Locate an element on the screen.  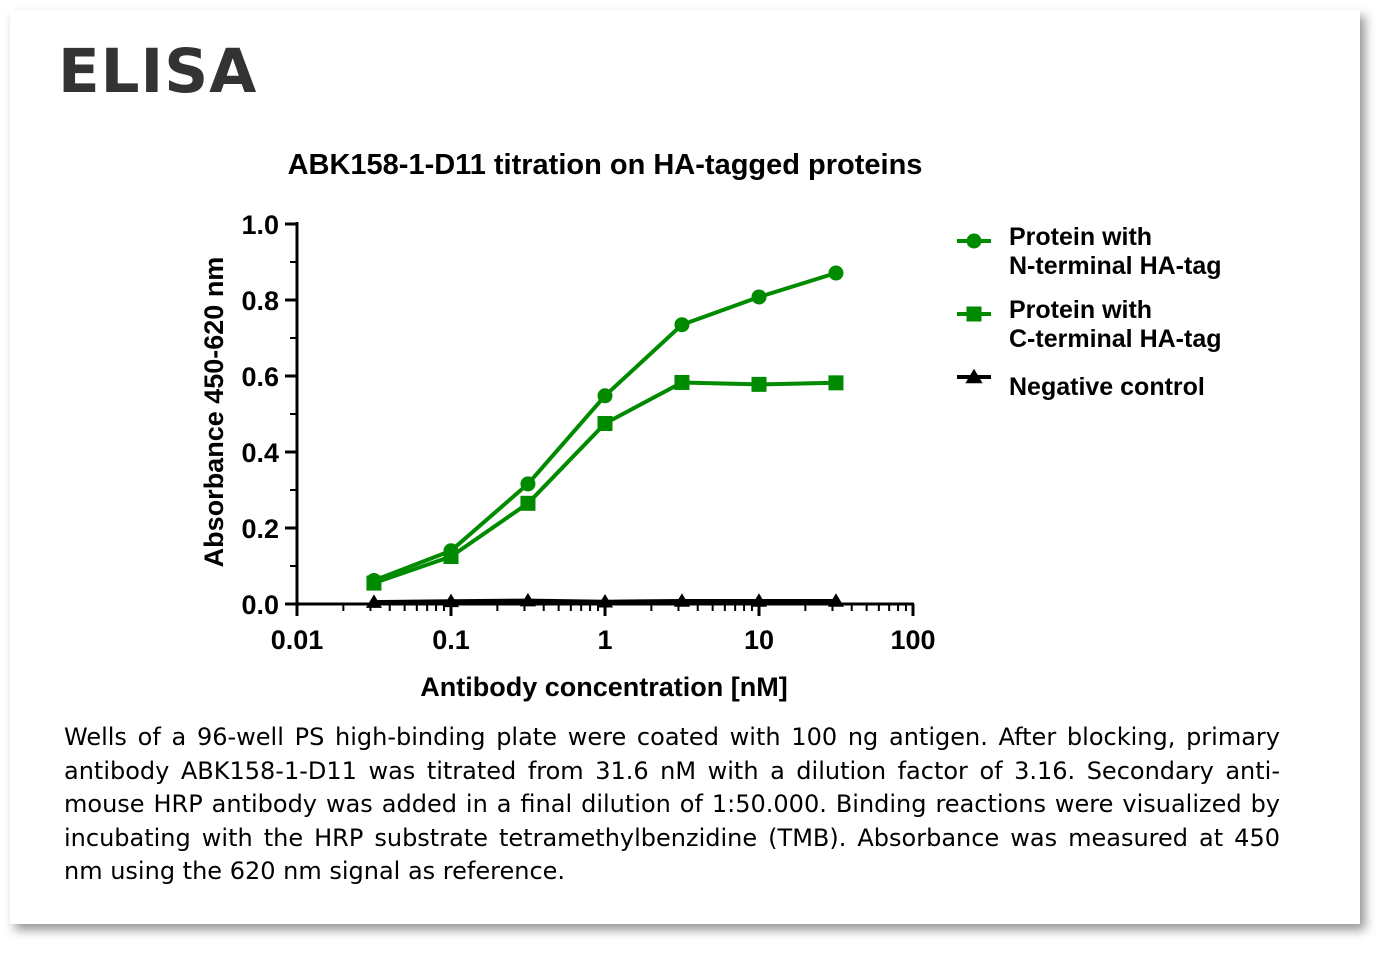
x-tick-label: 1 is located at coordinates (604, 640).